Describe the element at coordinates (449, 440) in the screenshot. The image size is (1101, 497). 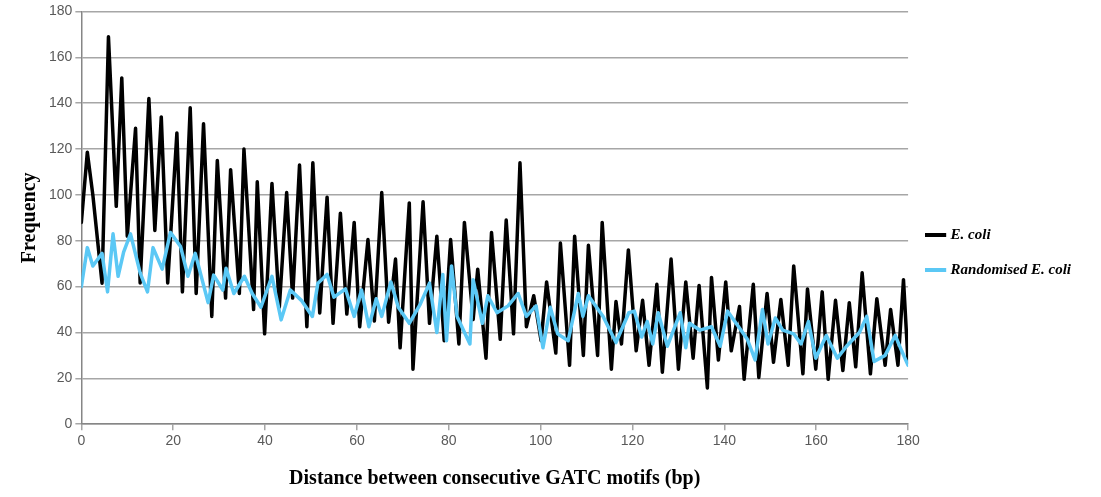
I see `x-tick-label: 80` at that location.